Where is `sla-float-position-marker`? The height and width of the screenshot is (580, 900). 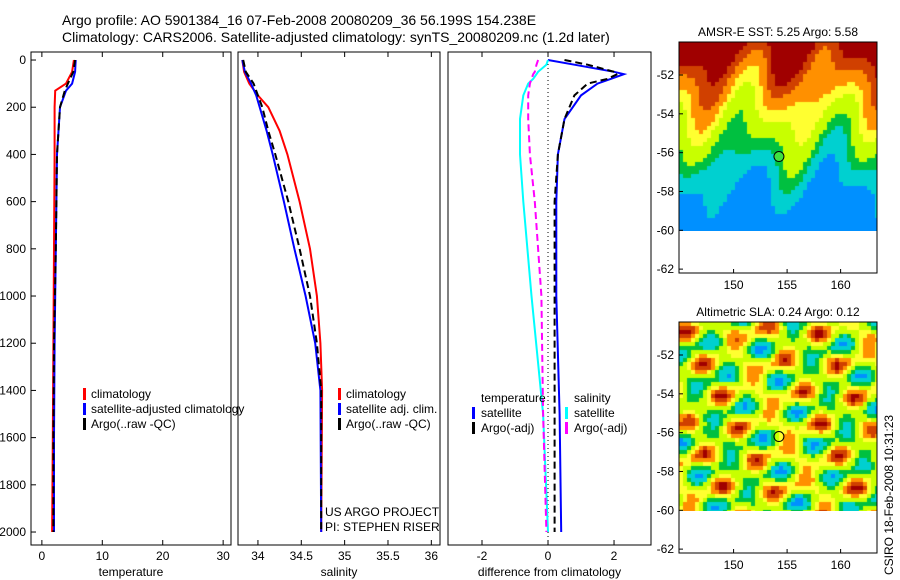 sla-float-position-marker is located at coordinates (779, 437).